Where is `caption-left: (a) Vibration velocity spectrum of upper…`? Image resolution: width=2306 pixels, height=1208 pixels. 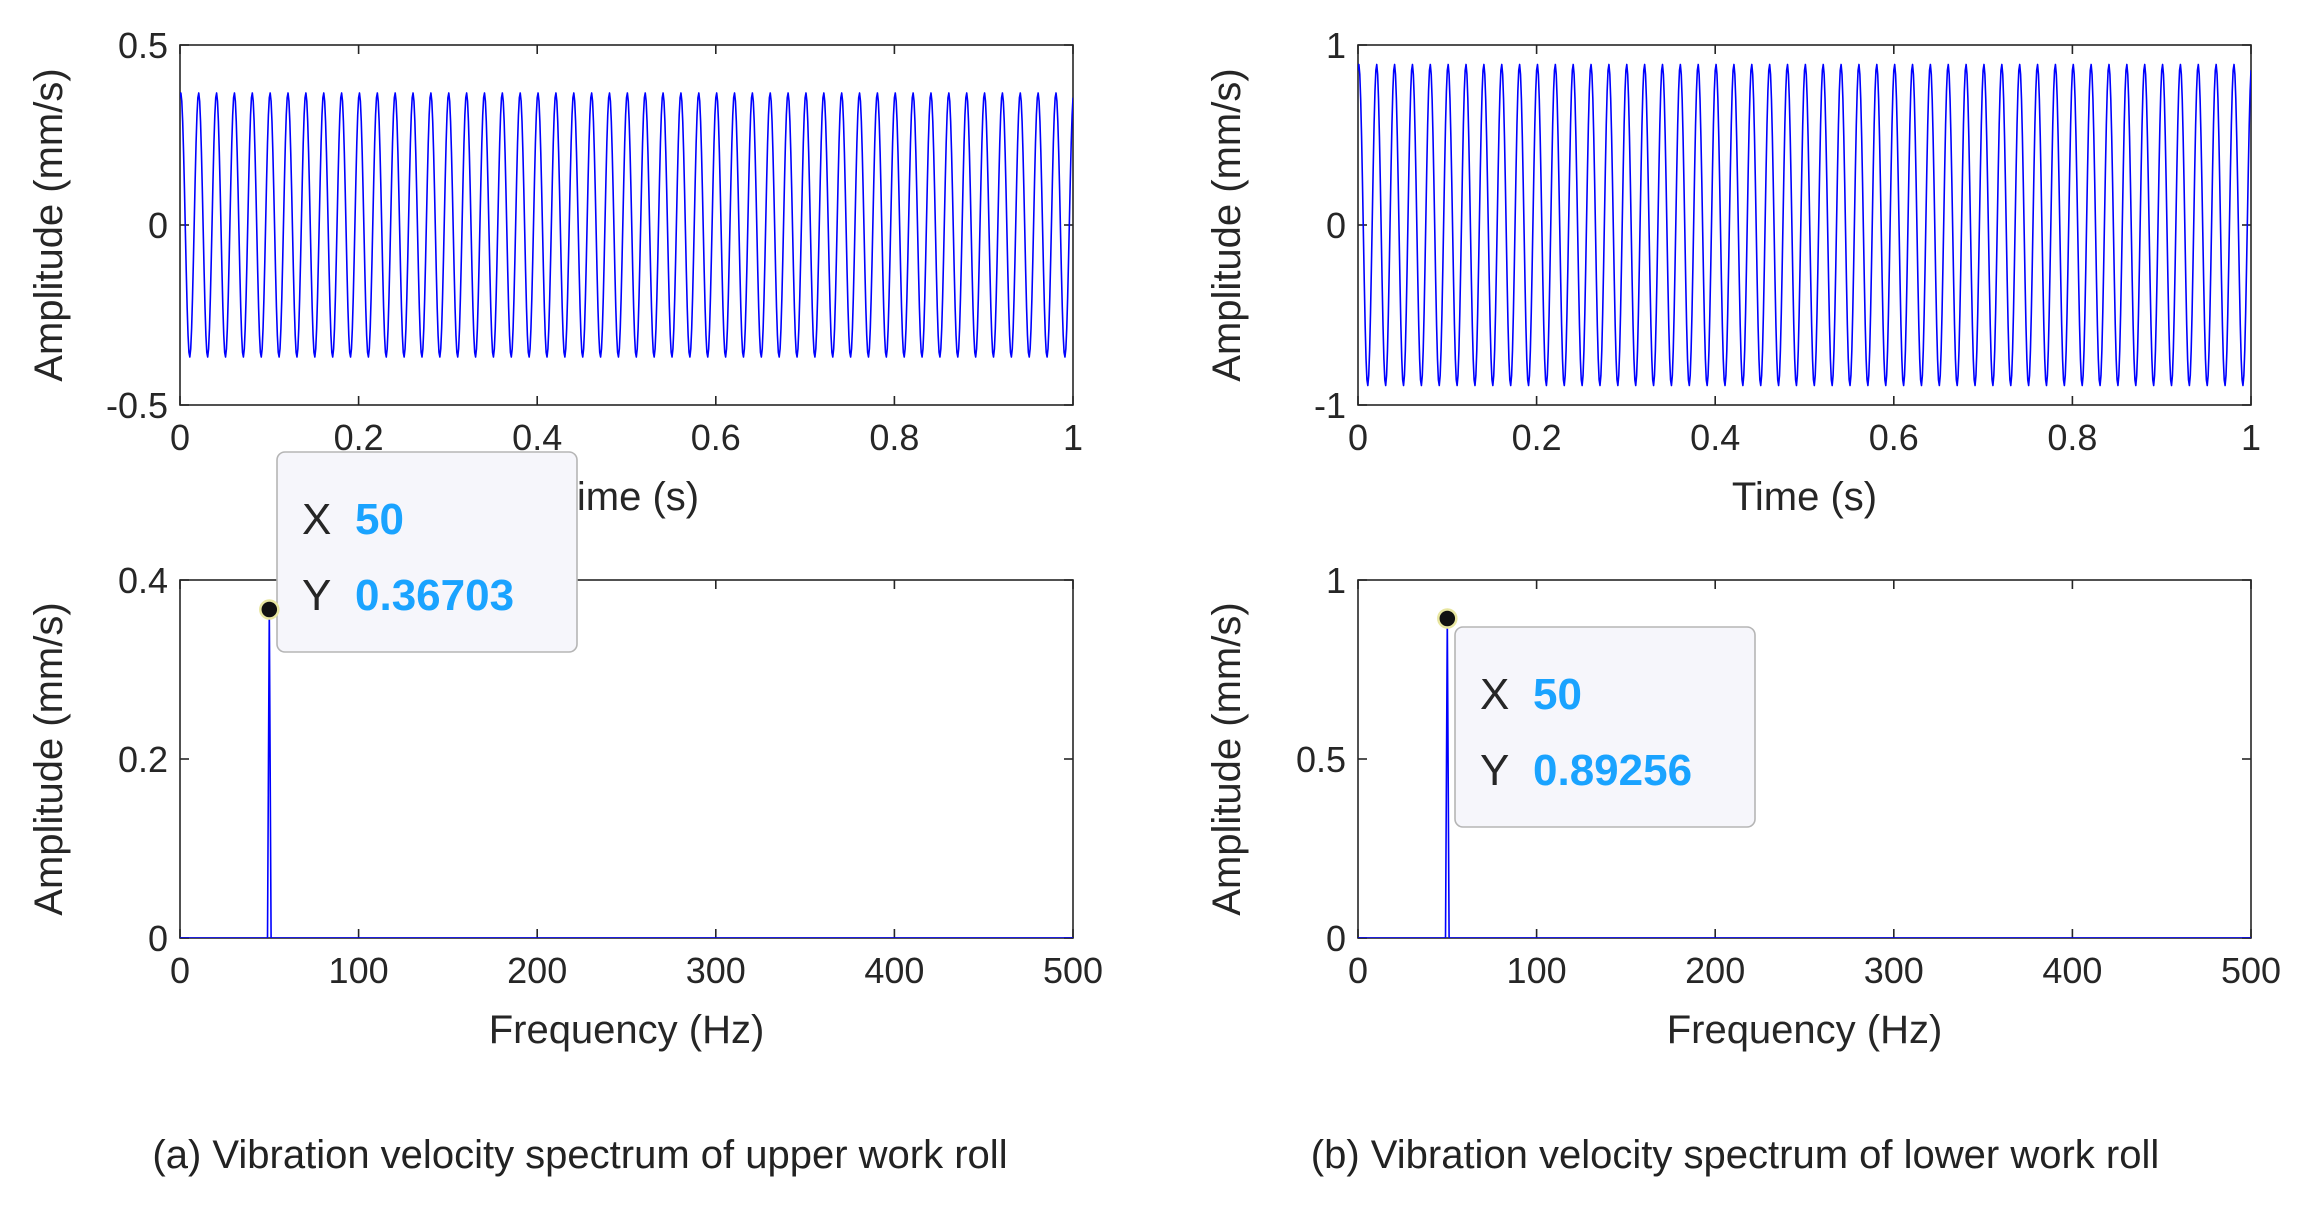 caption-left: (a) Vibration velocity spectrum of upper… is located at coordinates (579, 1155).